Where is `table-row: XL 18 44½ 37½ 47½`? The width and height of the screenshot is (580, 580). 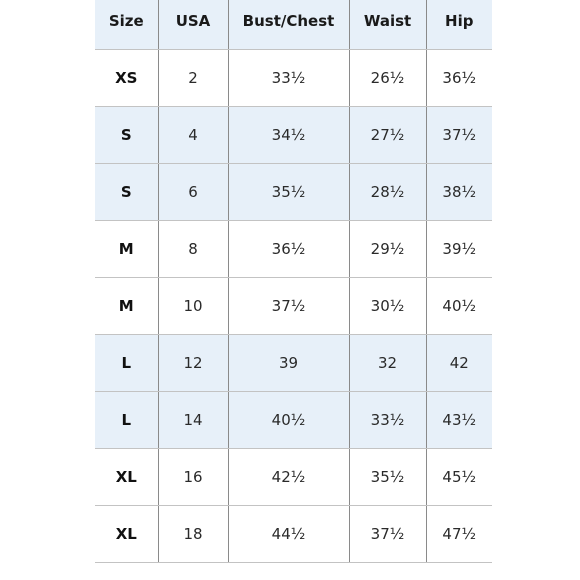
table-row: XL 18 44½ 37½ 47½ is located at coordinates (293, 534).